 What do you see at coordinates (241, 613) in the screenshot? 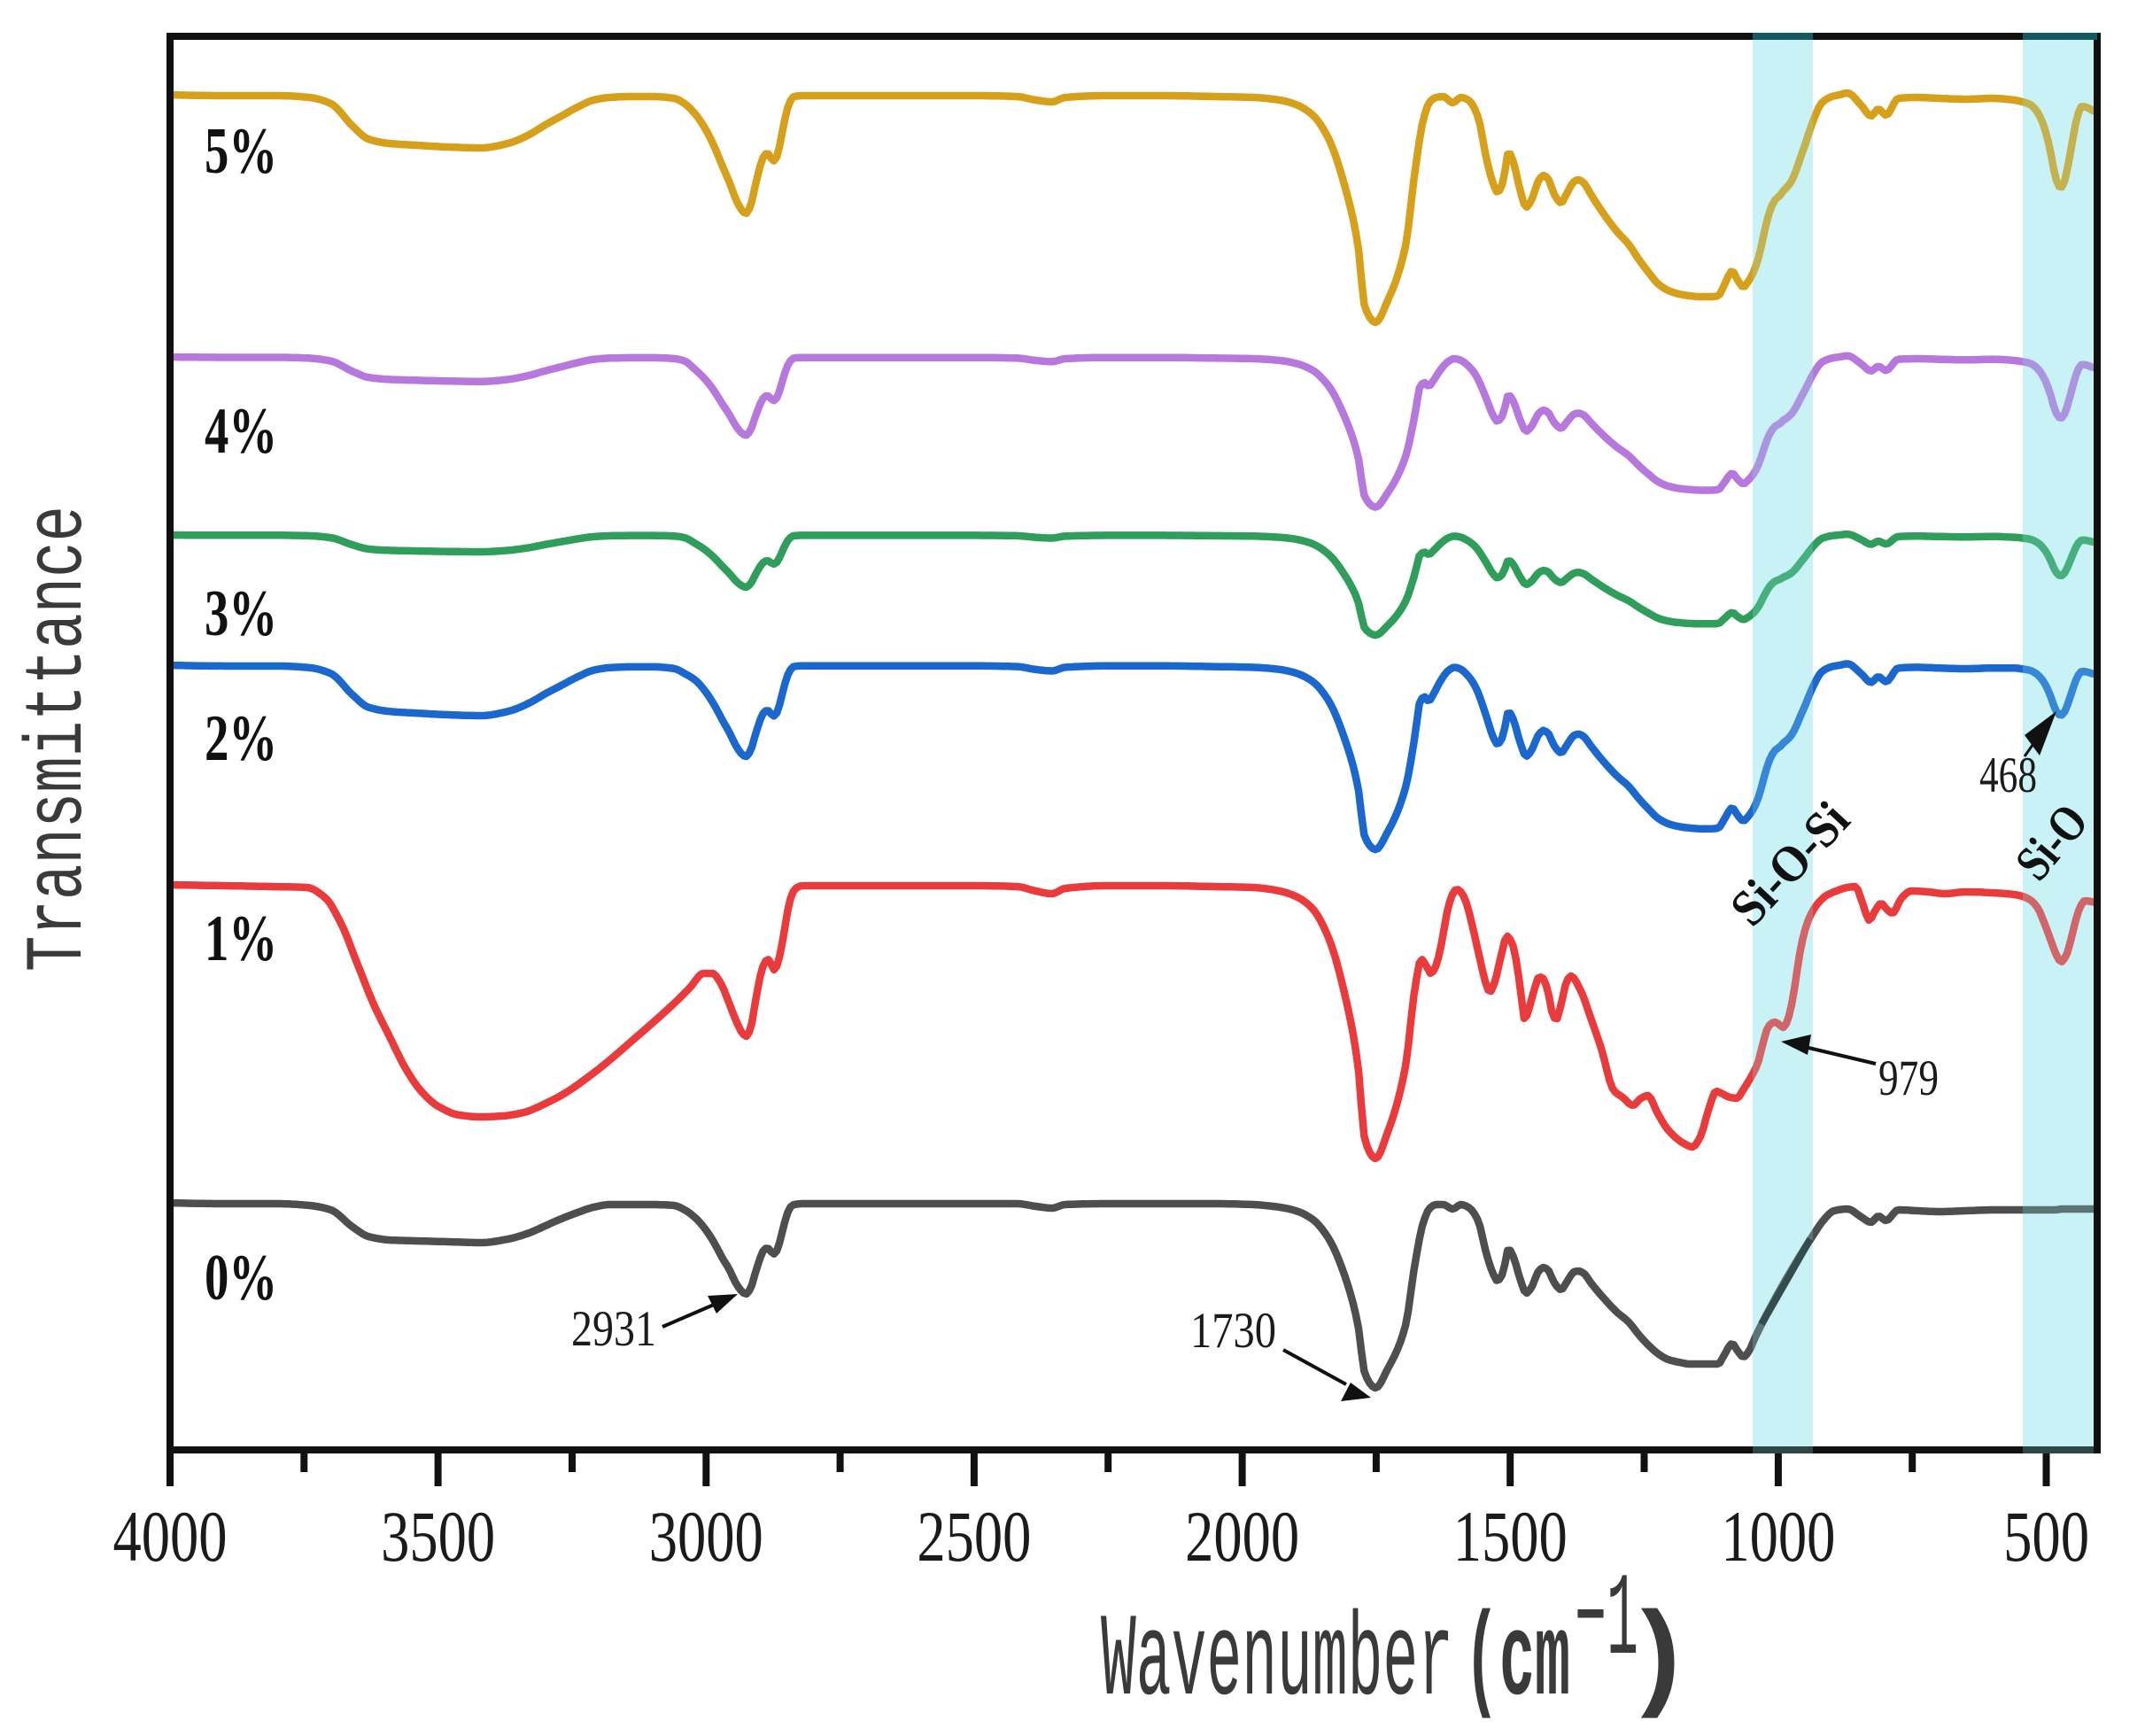
I see `svg-text: 3%` at bounding box center [241, 613].